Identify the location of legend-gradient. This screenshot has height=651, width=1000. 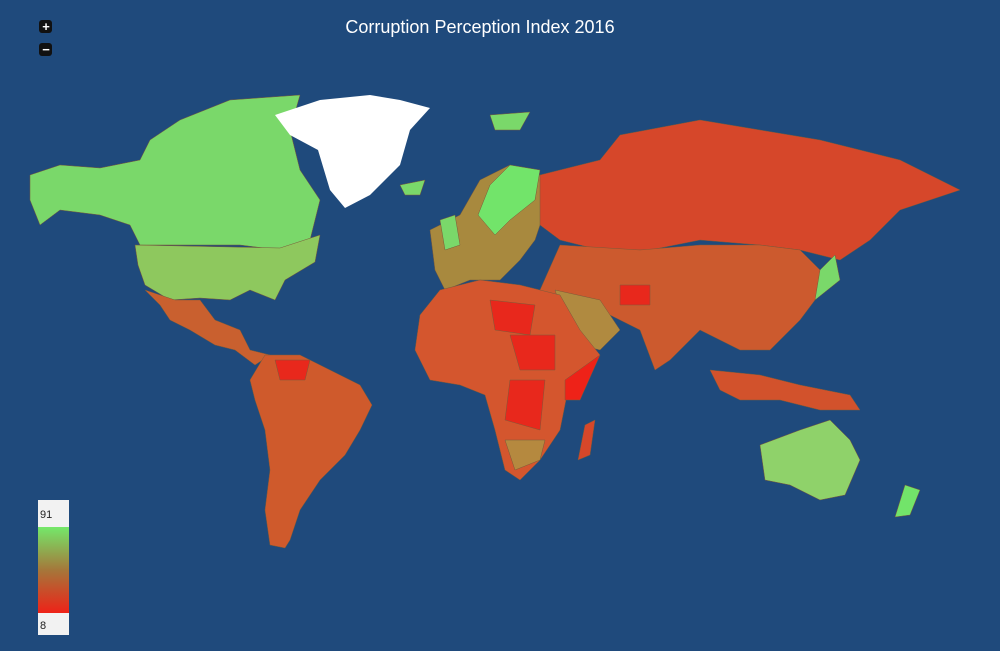
(53, 570).